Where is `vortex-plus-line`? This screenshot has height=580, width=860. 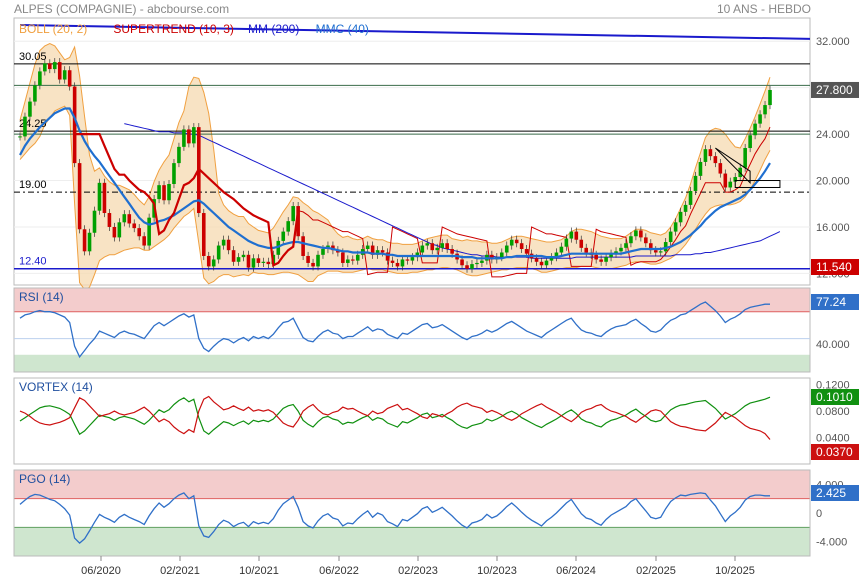 vortex-plus-line is located at coordinates (395, 416).